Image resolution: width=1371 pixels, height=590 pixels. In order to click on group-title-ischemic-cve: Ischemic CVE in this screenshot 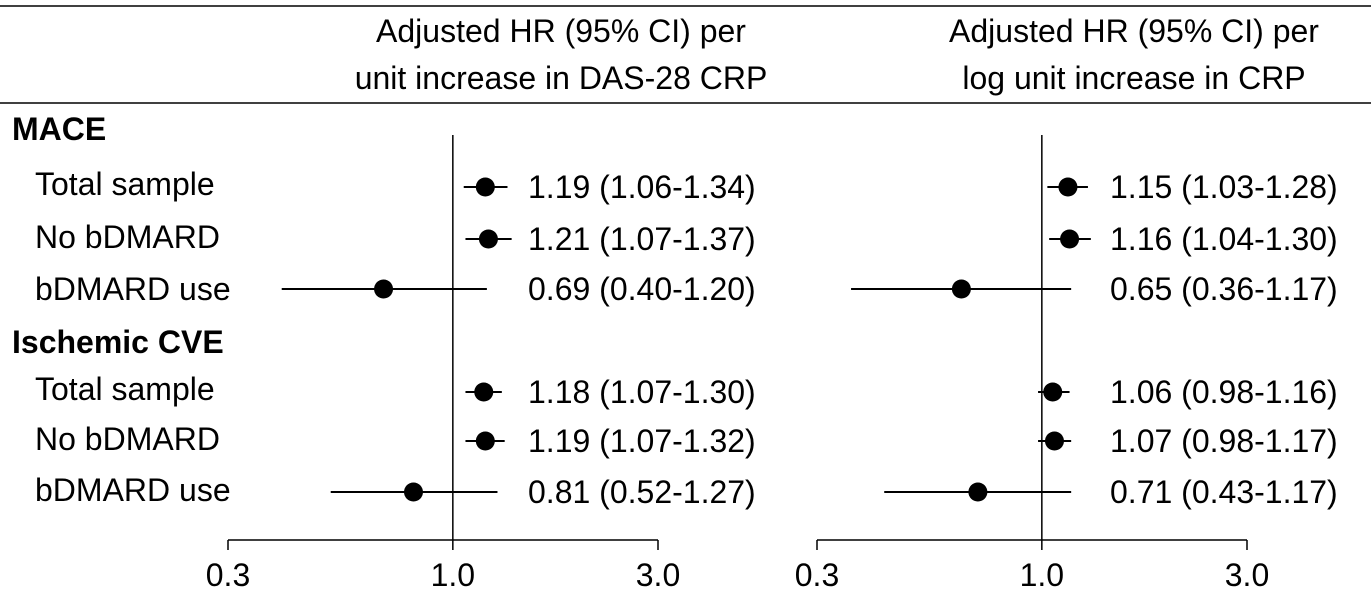, I will do `click(118, 342)`.